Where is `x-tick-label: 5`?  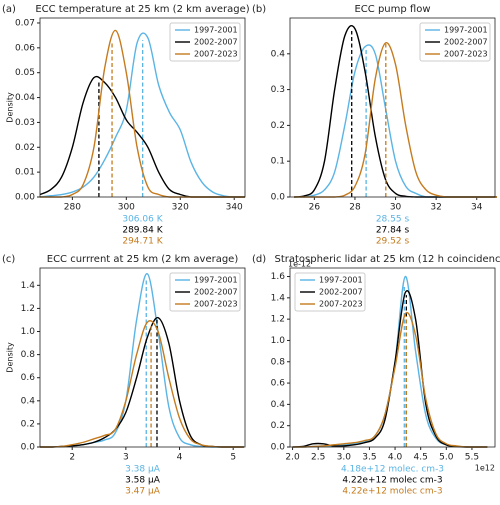 x-tick-label: 5 is located at coordinates (233, 458).